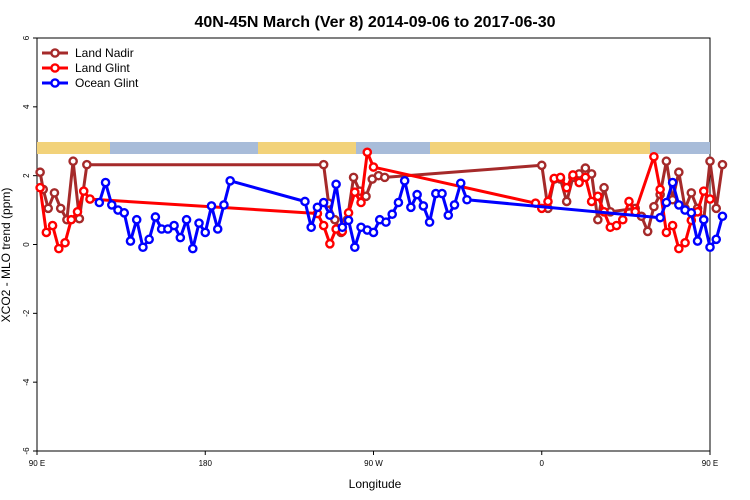 Image resolution: width=750 pixels, height=500 pixels. Describe the element at coordinates (540, 148) in the screenshot. I see `map-strip-land-europe-asia` at that location.